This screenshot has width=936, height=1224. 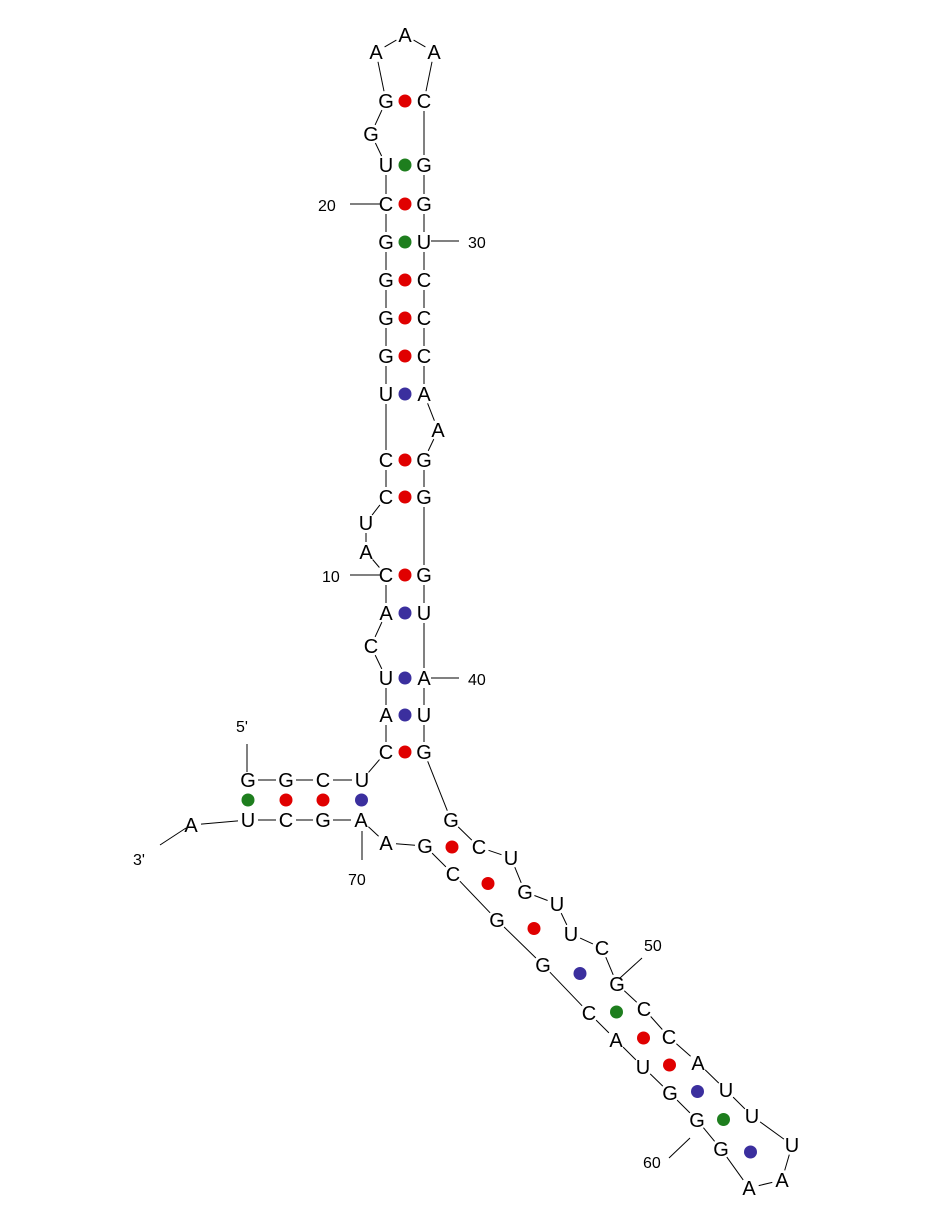 What do you see at coordinates (386, 243) in the screenshot?
I see `nucleotide-19: G` at bounding box center [386, 243].